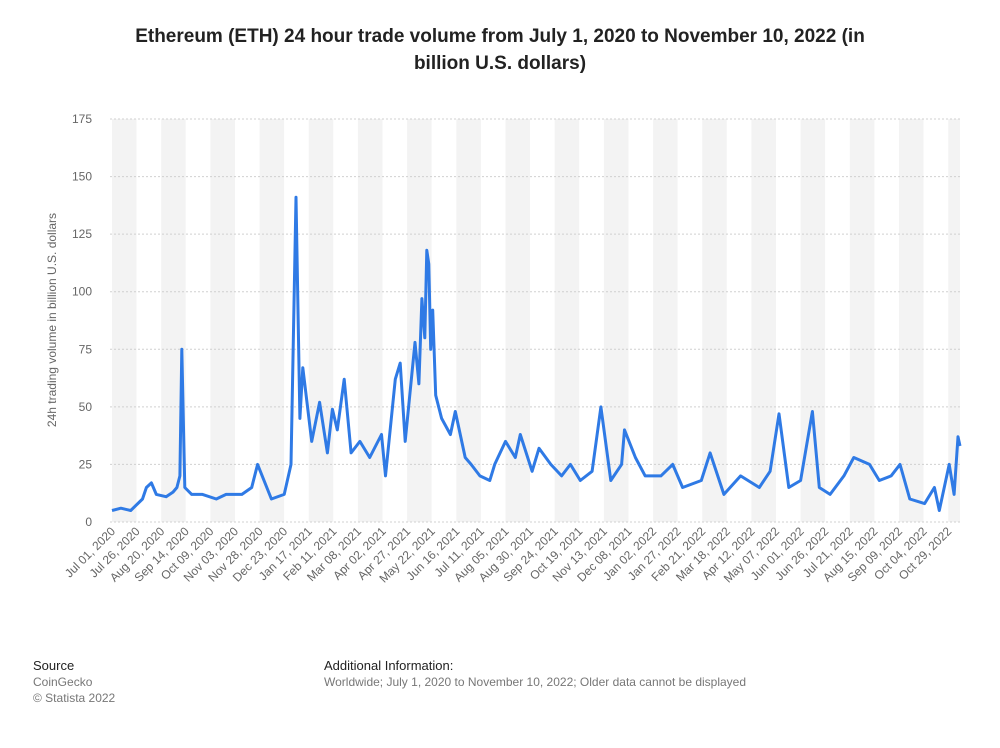  I want to click on y-tick-label: 25, so click(86, 464).